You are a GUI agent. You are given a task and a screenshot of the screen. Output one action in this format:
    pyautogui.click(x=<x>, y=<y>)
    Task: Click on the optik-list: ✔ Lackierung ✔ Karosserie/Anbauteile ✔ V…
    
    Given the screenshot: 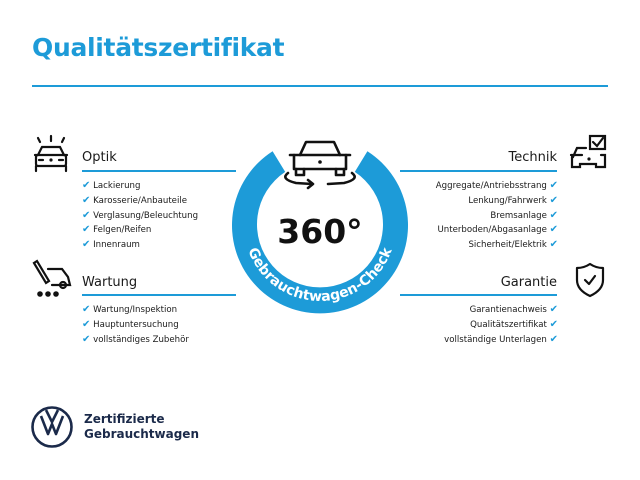 What is the action you would take?
    pyautogui.click(x=140, y=216)
    